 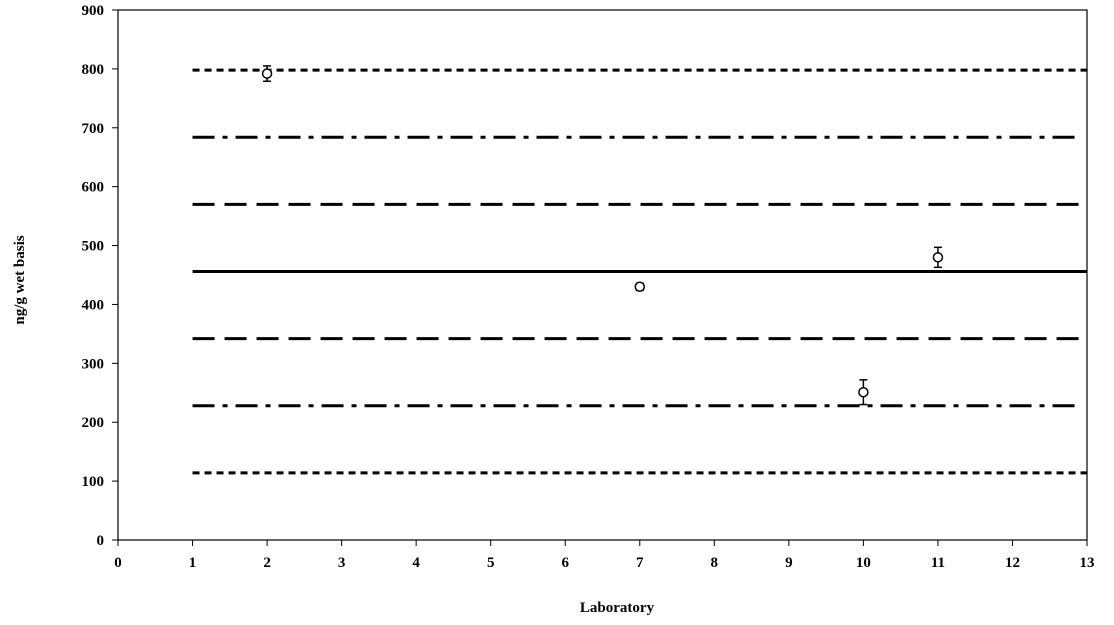 What do you see at coordinates (938, 563) in the screenshot?
I see `x-tick-label: 11` at bounding box center [938, 563].